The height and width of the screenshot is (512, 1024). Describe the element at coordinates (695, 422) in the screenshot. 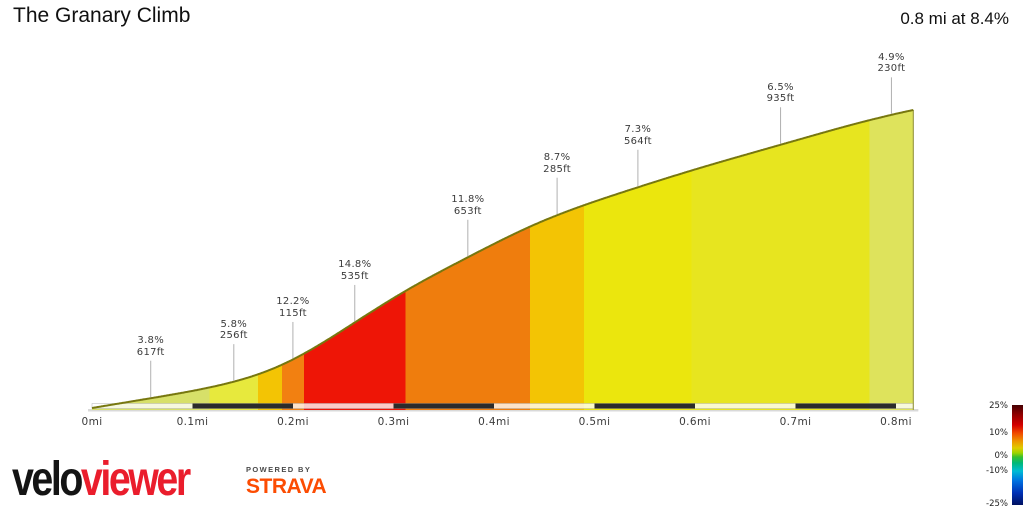

I see `x-tick-label: 0.6mi` at that location.